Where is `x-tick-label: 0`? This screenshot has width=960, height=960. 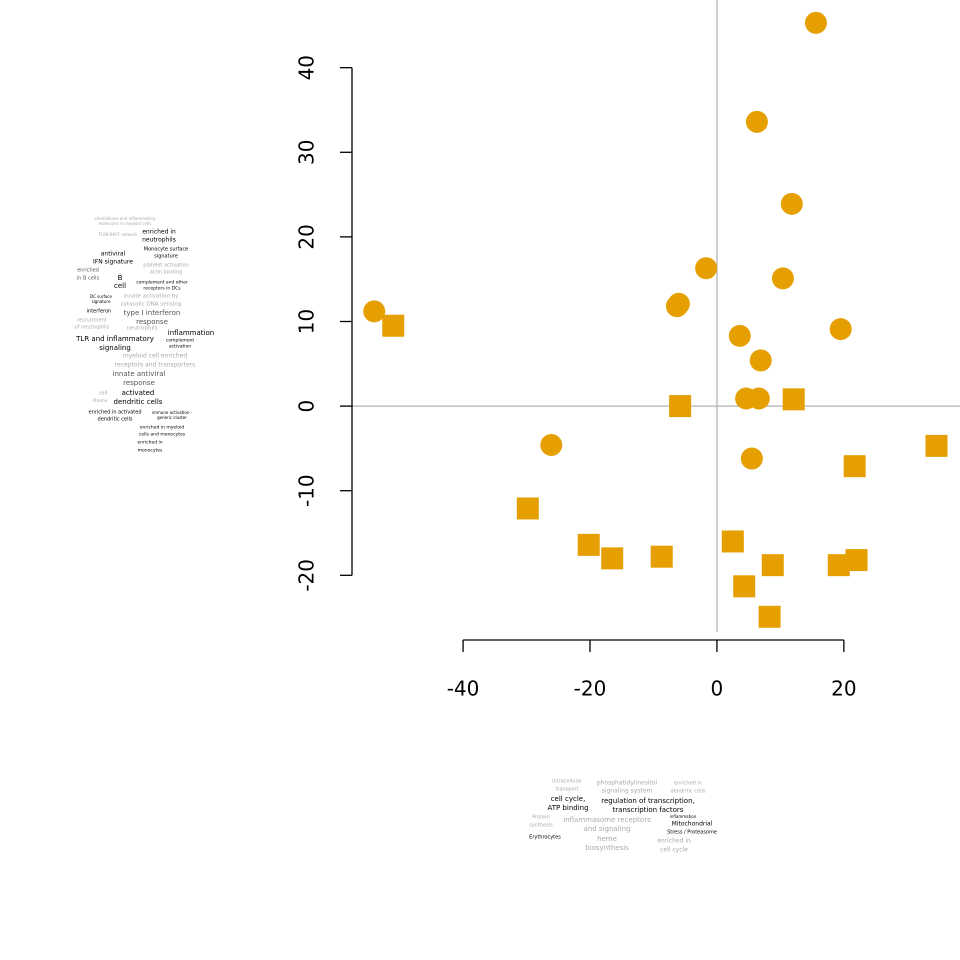
x-tick-label: 0 is located at coordinates (717, 689).